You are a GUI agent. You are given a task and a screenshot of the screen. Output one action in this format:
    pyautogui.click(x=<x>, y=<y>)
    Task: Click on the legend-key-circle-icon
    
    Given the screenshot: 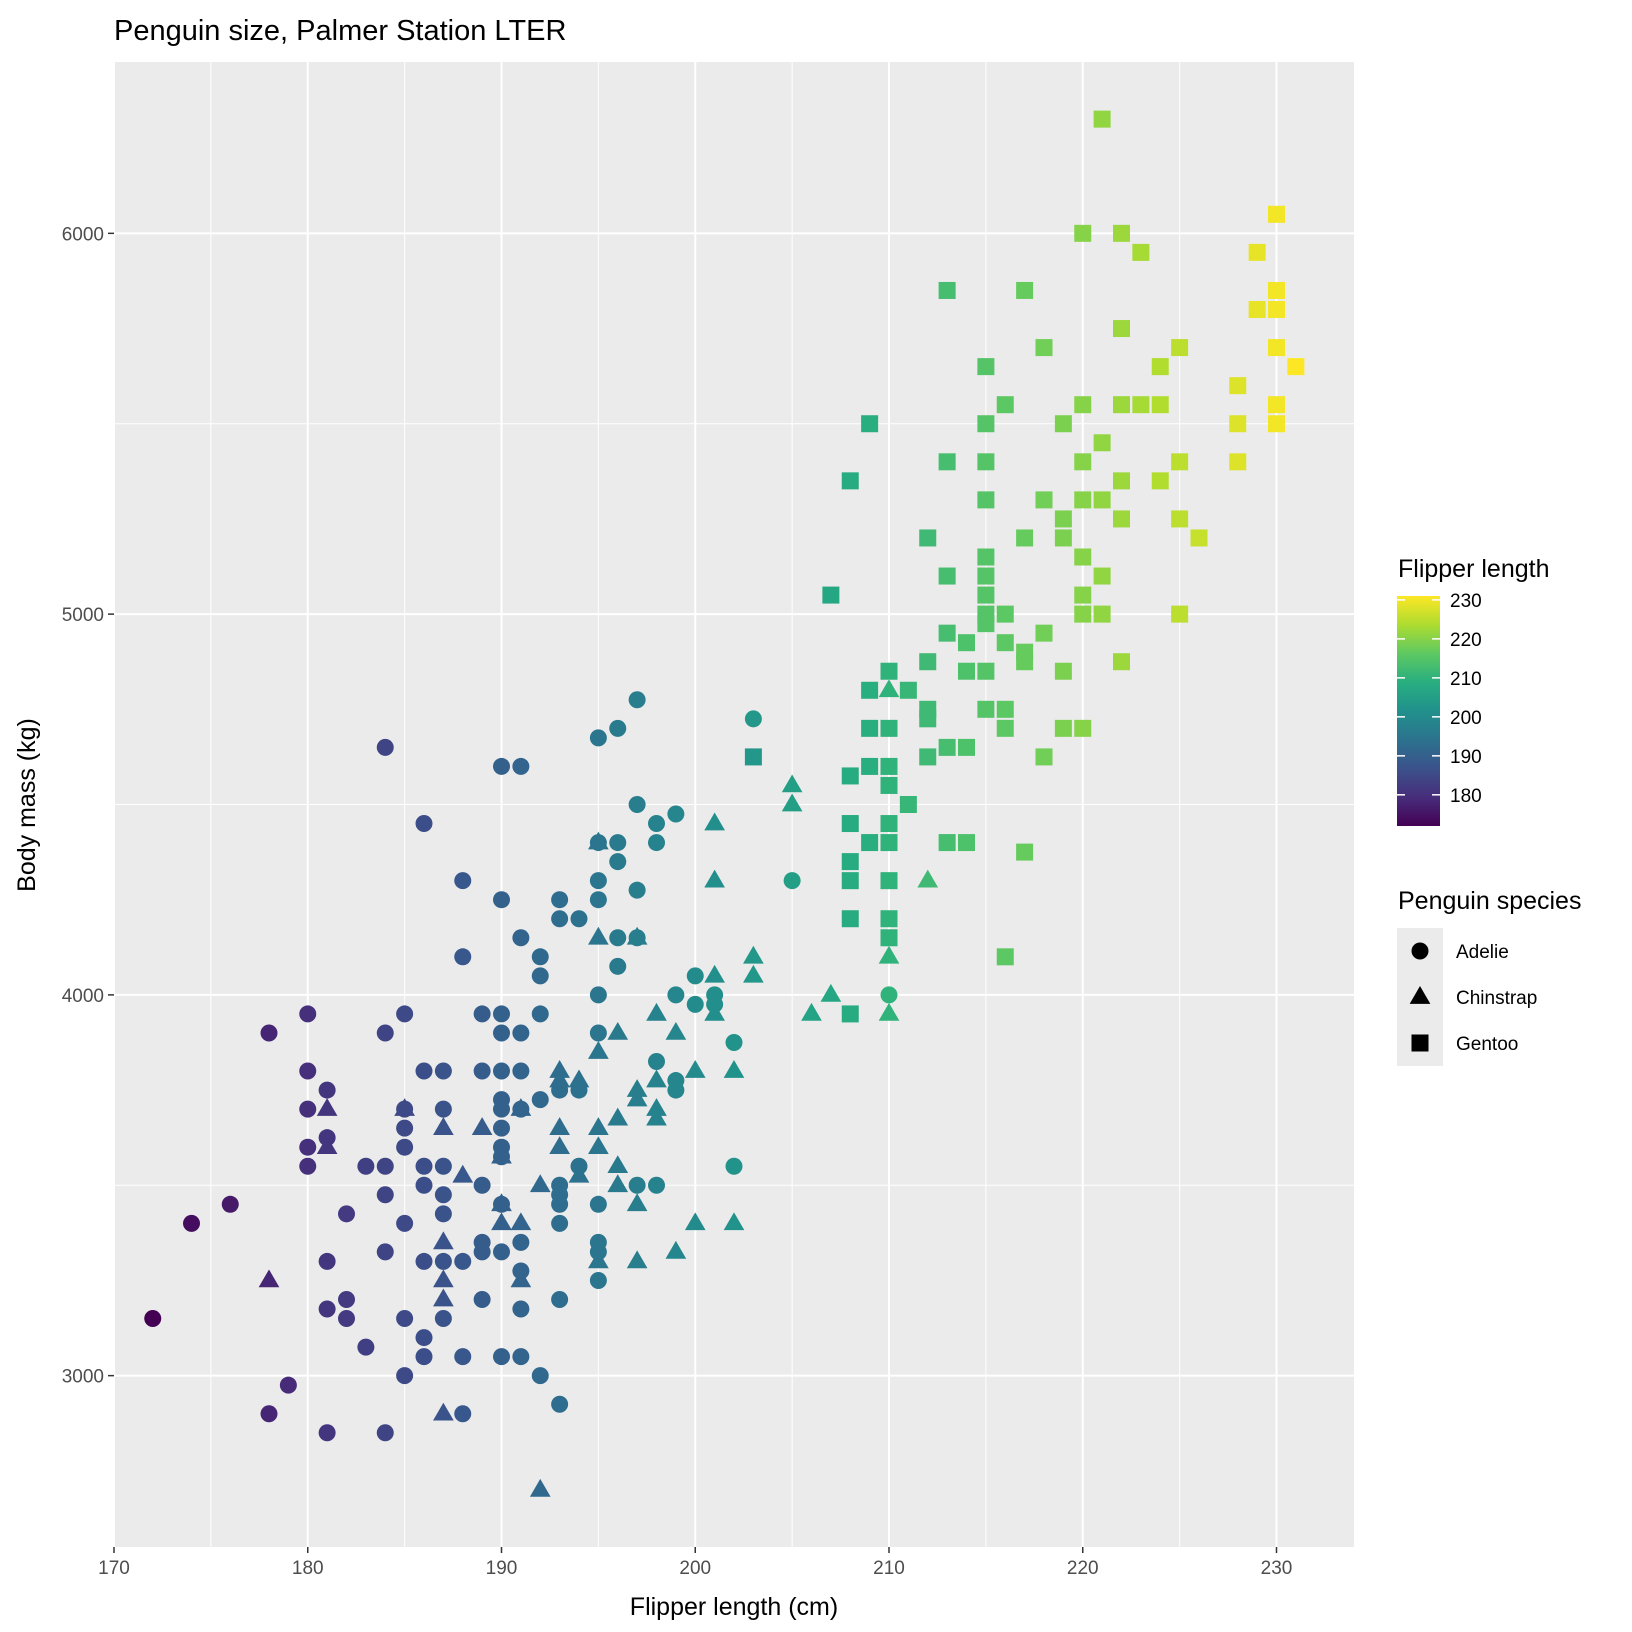 What is the action you would take?
    pyautogui.click(x=1420, y=951)
    